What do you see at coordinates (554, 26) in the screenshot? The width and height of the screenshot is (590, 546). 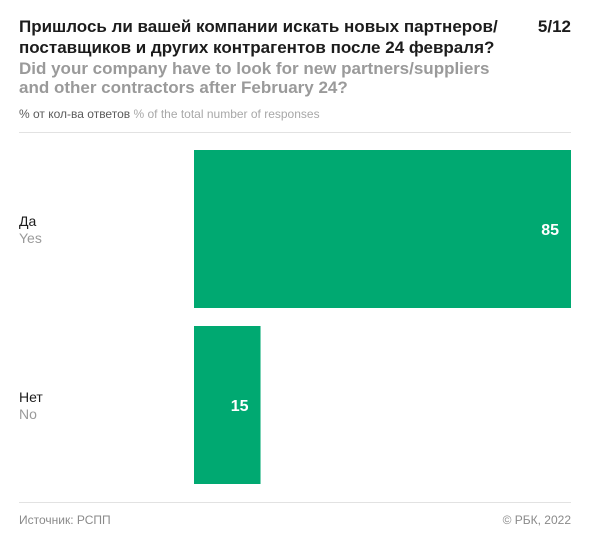 I see `page-indicator: 5/12` at bounding box center [554, 26].